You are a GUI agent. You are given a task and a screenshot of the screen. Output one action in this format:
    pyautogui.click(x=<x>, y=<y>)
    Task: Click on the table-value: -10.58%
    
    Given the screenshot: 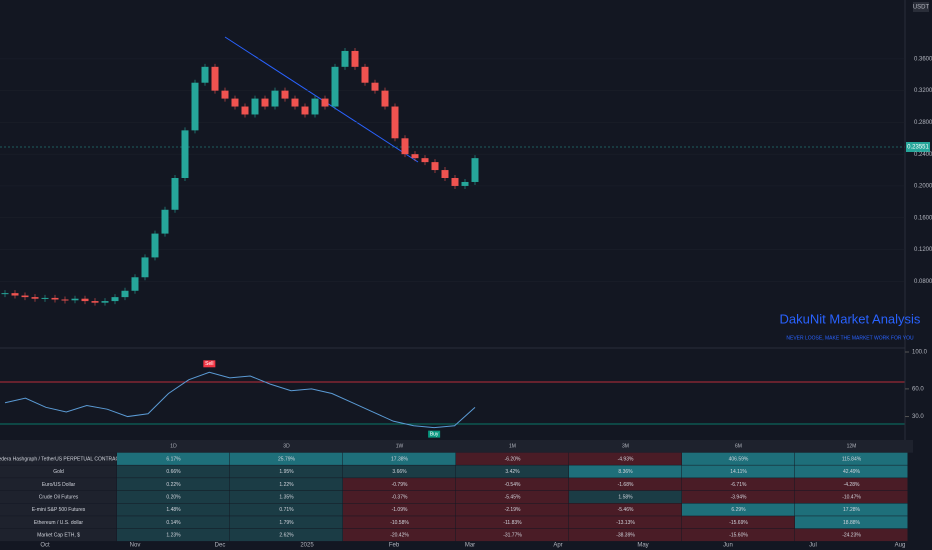 What is the action you would take?
    pyautogui.click(x=399, y=523)
    